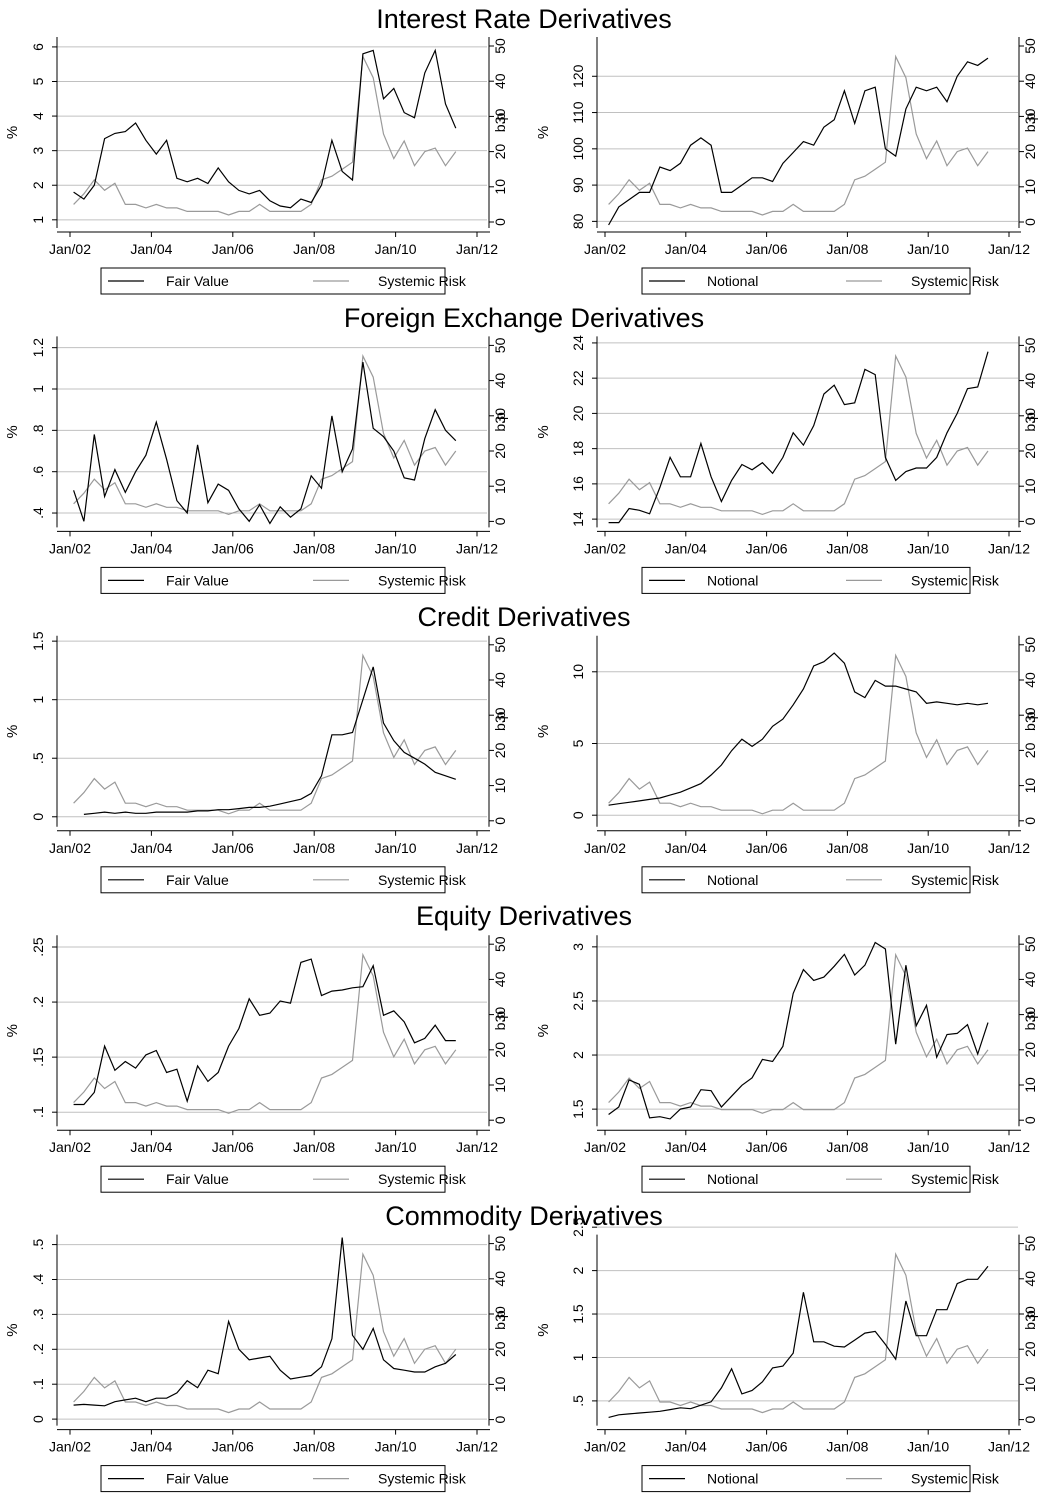 Image resolution: width=1048 pixels, height=1493 pixels. Describe the element at coordinates (38, 348) in the screenshot. I see `left-tick-label: 1.2` at that location.